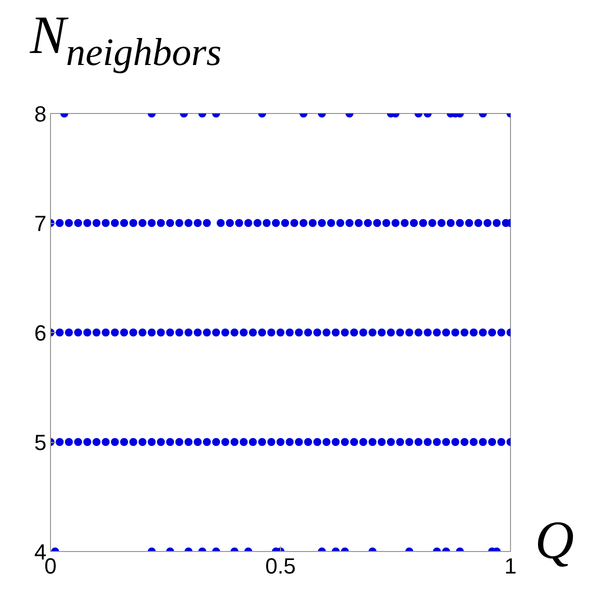  Describe the element at coordinates (40, 114) in the screenshot. I see `y-tick-label: 8` at that location.